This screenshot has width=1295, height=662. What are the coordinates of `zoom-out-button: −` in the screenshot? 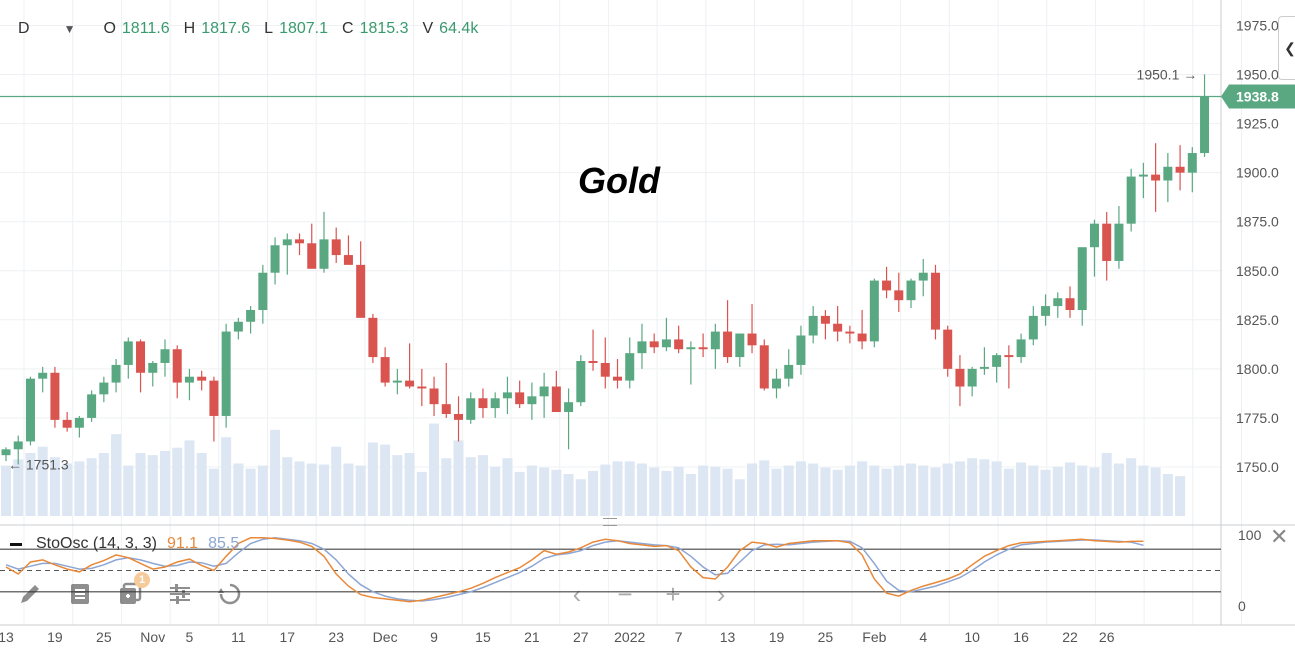 It's located at (625, 594).